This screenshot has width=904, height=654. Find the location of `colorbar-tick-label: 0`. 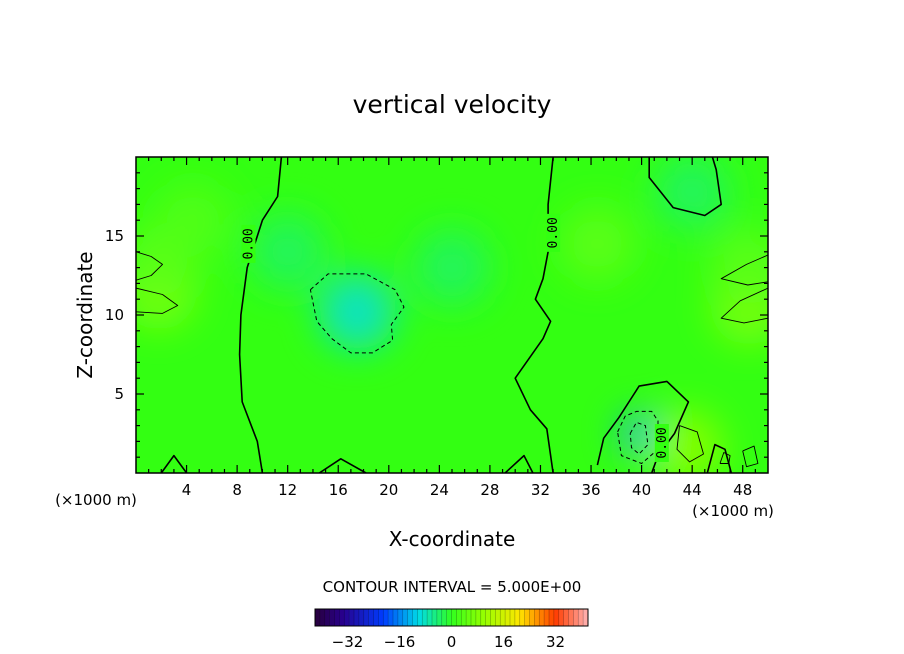

colorbar-tick-label: 0 is located at coordinates (452, 642).